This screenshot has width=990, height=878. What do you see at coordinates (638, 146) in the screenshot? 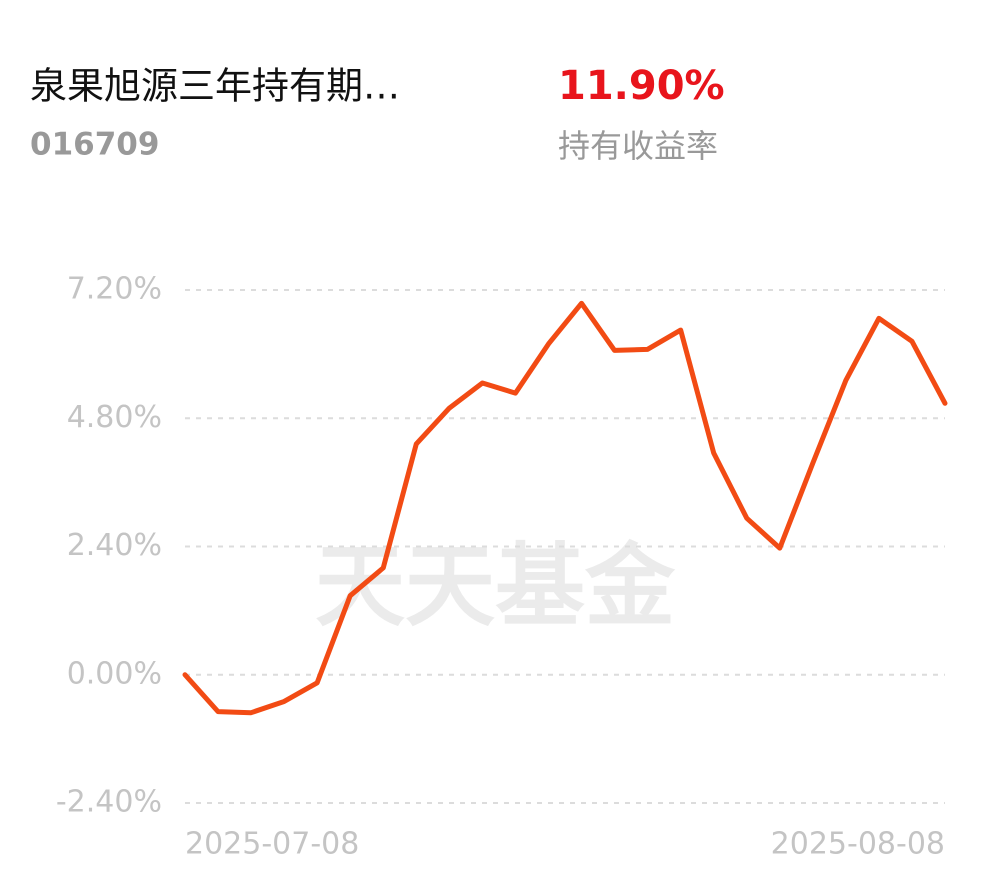
I see `return-label: 持有收益率` at bounding box center [638, 146].